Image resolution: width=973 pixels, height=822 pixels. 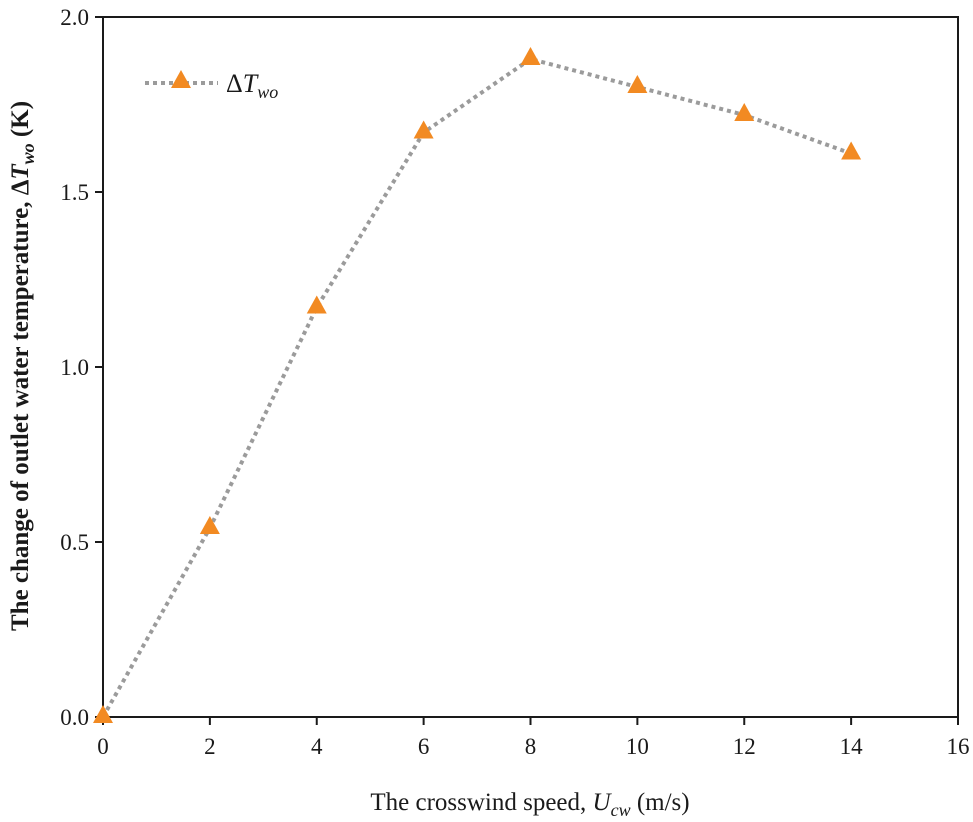 What do you see at coordinates (74, 717) in the screenshot?
I see `y-tick-label: 0.0` at bounding box center [74, 717].